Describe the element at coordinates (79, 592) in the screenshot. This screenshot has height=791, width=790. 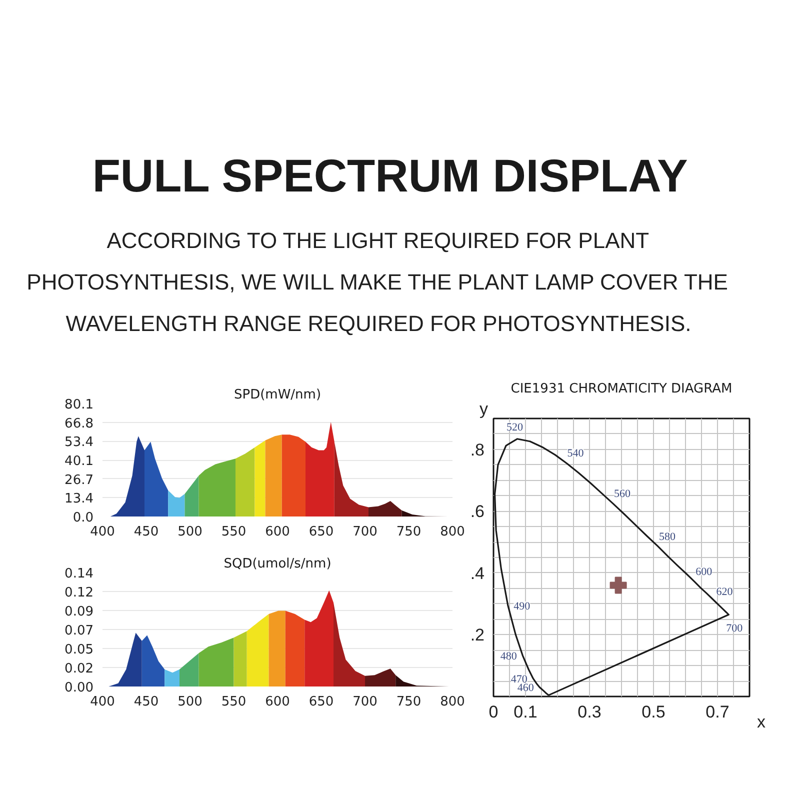
I see `y-tick-label: 0.12` at that location.